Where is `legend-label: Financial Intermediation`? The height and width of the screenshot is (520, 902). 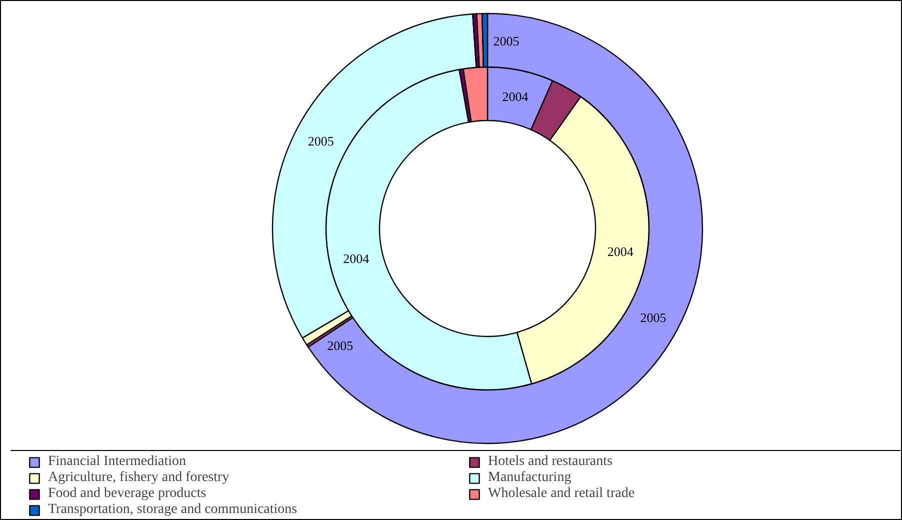 legend-label: Financial Intermediation is located at coordinates (118, 462).